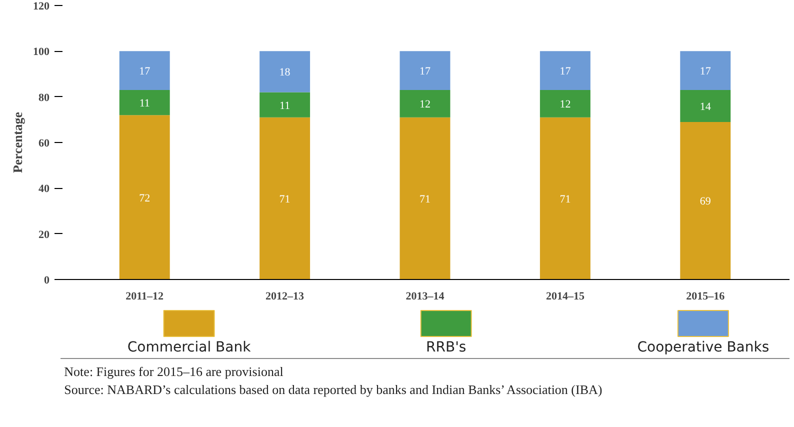 This screenshot has height=427, width=794. Describe the element at coordinates (174, 371) in the screenshot. I see `text: Note: Figures for 2015–16 are provisional` at that location.